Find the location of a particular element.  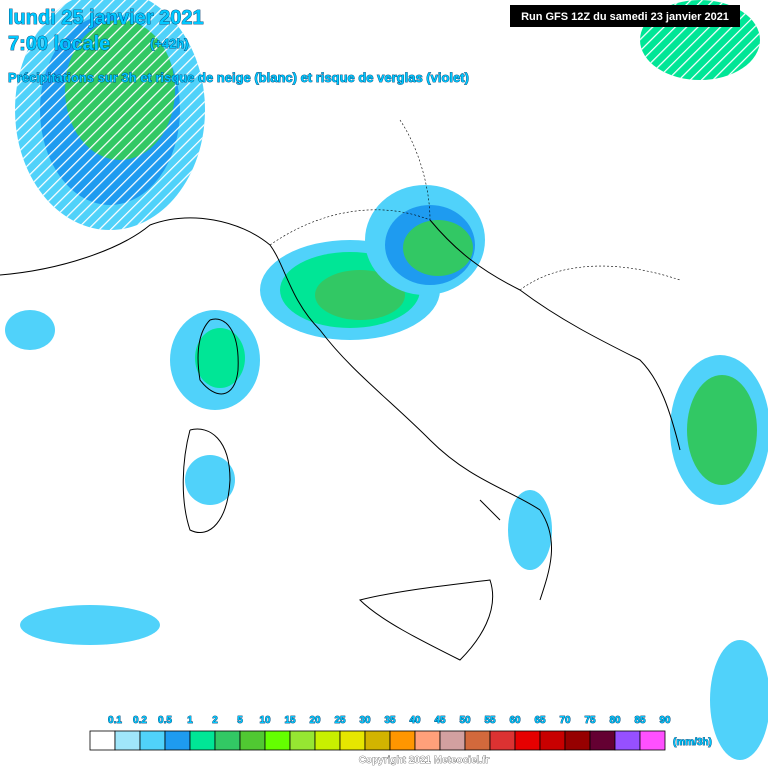

legend-label: 50 is located at coordinates (465, 720).